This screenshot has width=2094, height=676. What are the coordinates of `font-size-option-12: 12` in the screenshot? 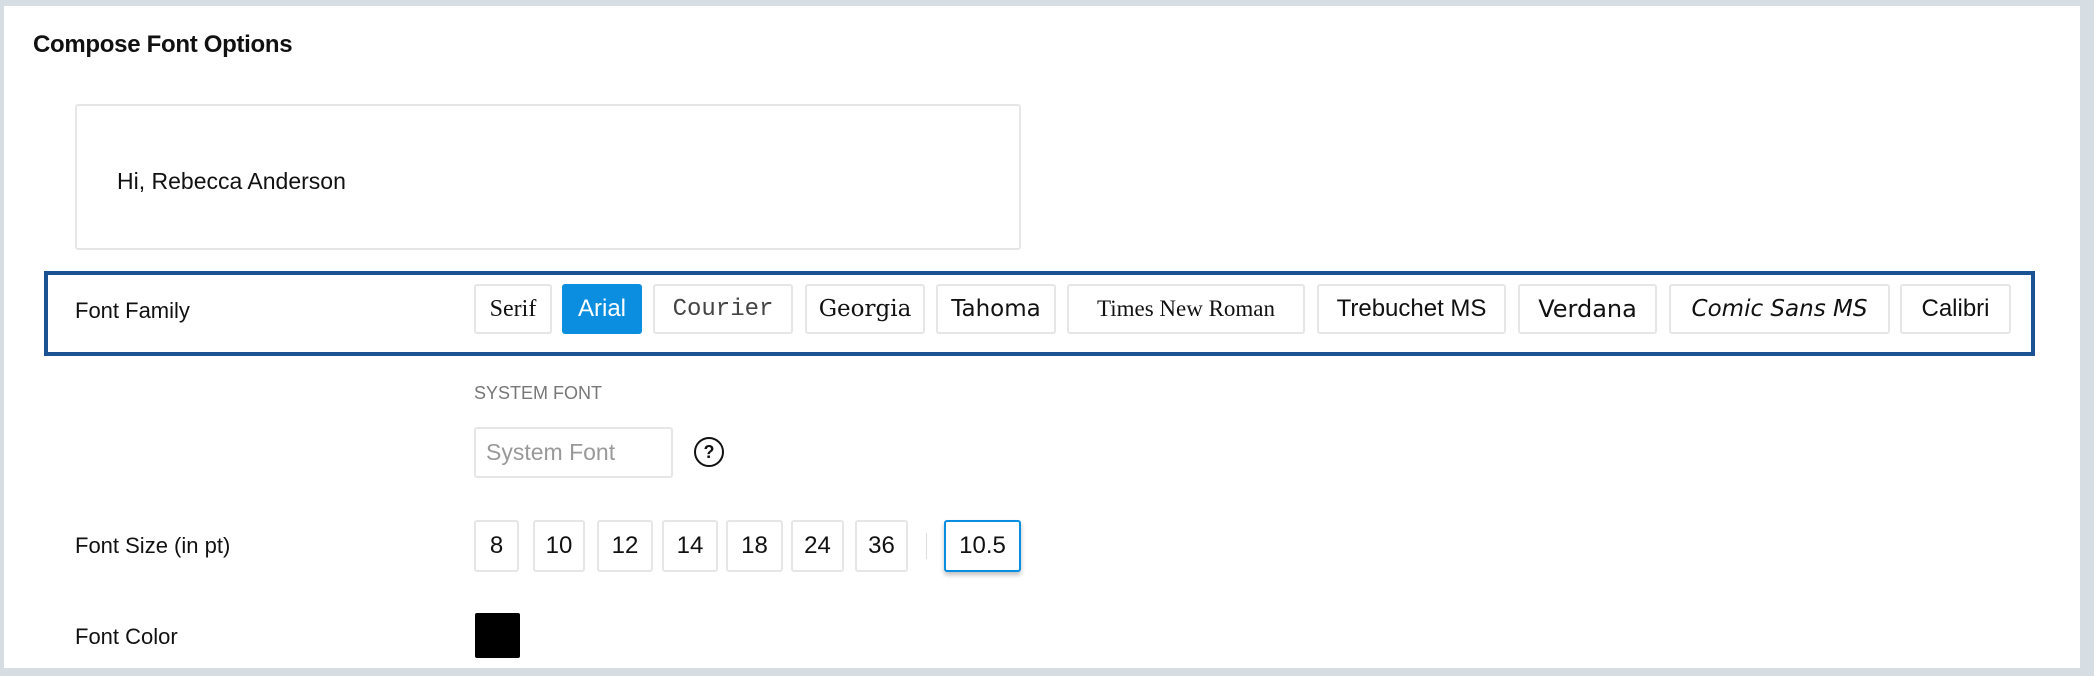 It's located at (625, 546).